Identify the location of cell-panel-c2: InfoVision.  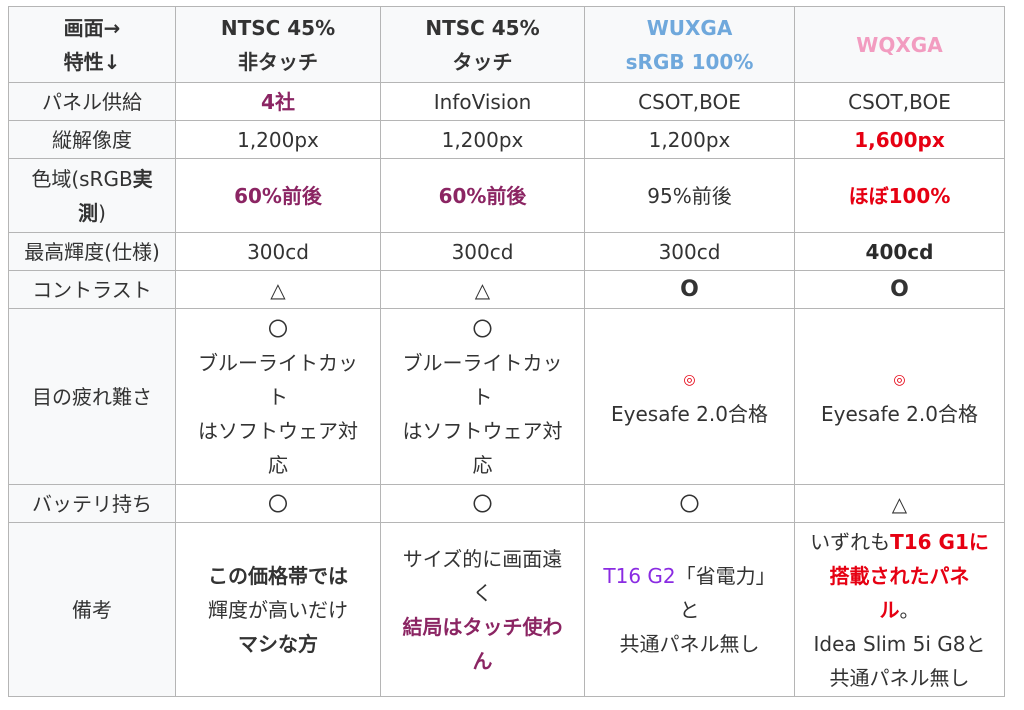
(482, 101).